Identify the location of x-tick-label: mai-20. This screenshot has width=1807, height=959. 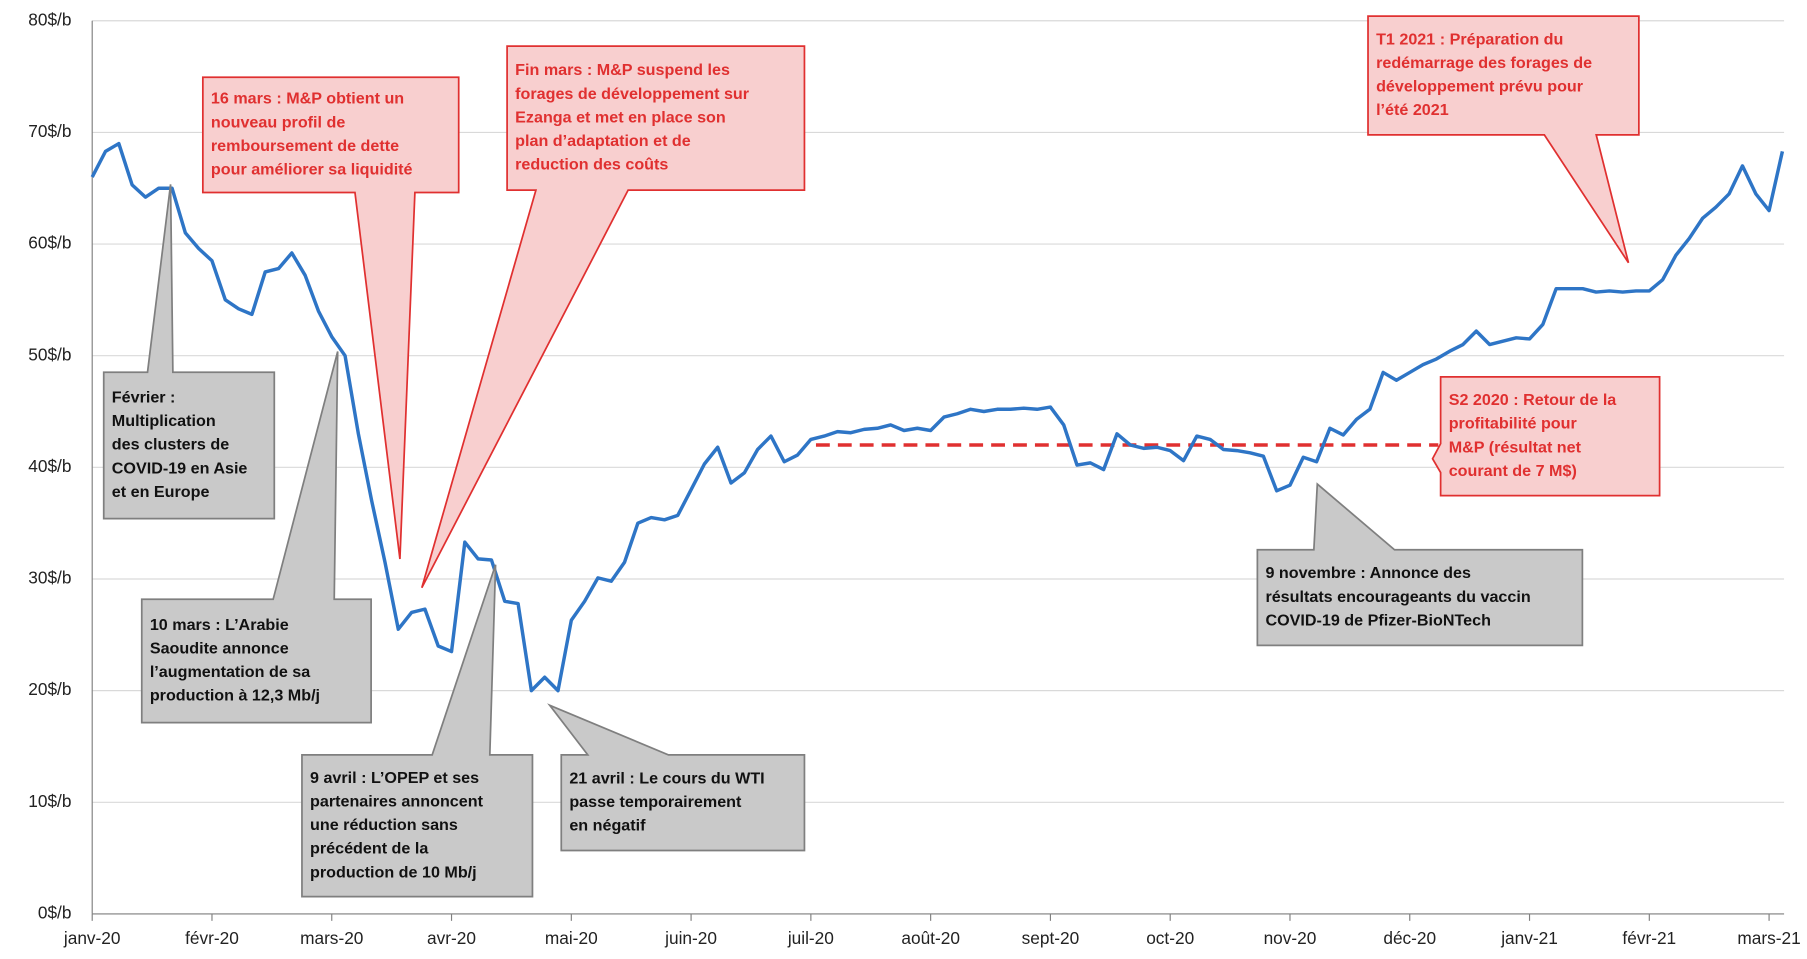
(571, 938).